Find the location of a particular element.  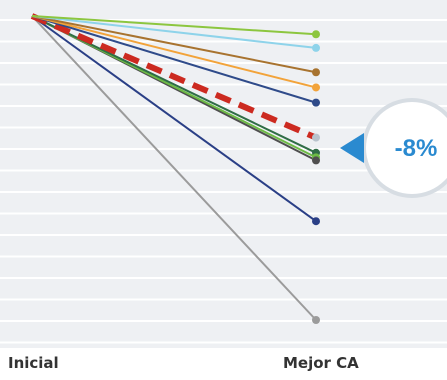

callout-label: -8% is located at coordinates (416, 148).